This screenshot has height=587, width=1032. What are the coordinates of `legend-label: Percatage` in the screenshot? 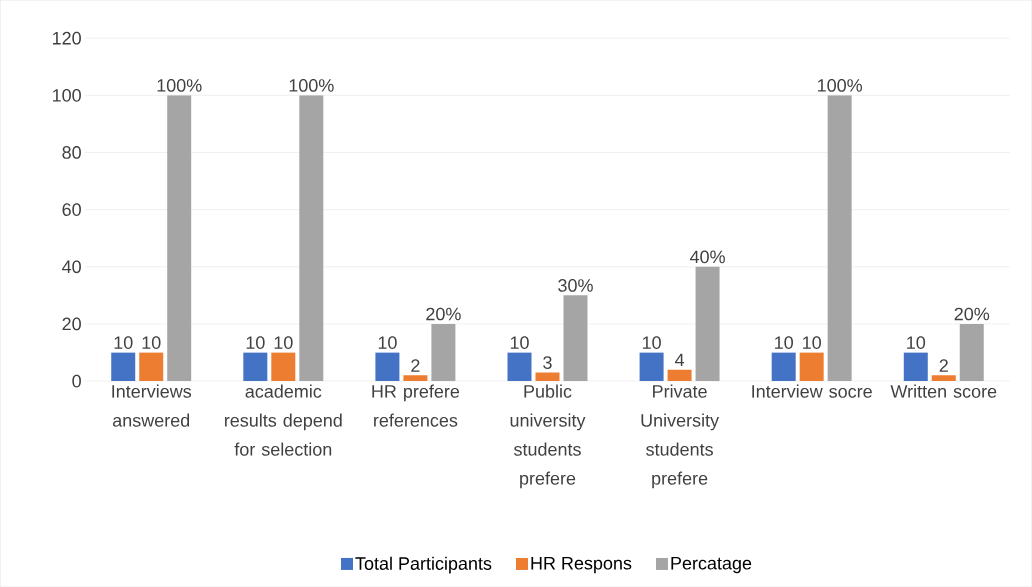 It's located at (711, 565).